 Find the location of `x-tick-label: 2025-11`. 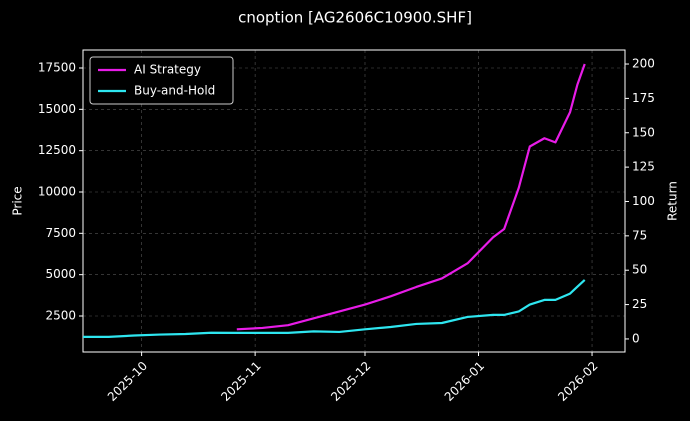

x-tick-label: 2025-11 is located at coordinates (240, 381).